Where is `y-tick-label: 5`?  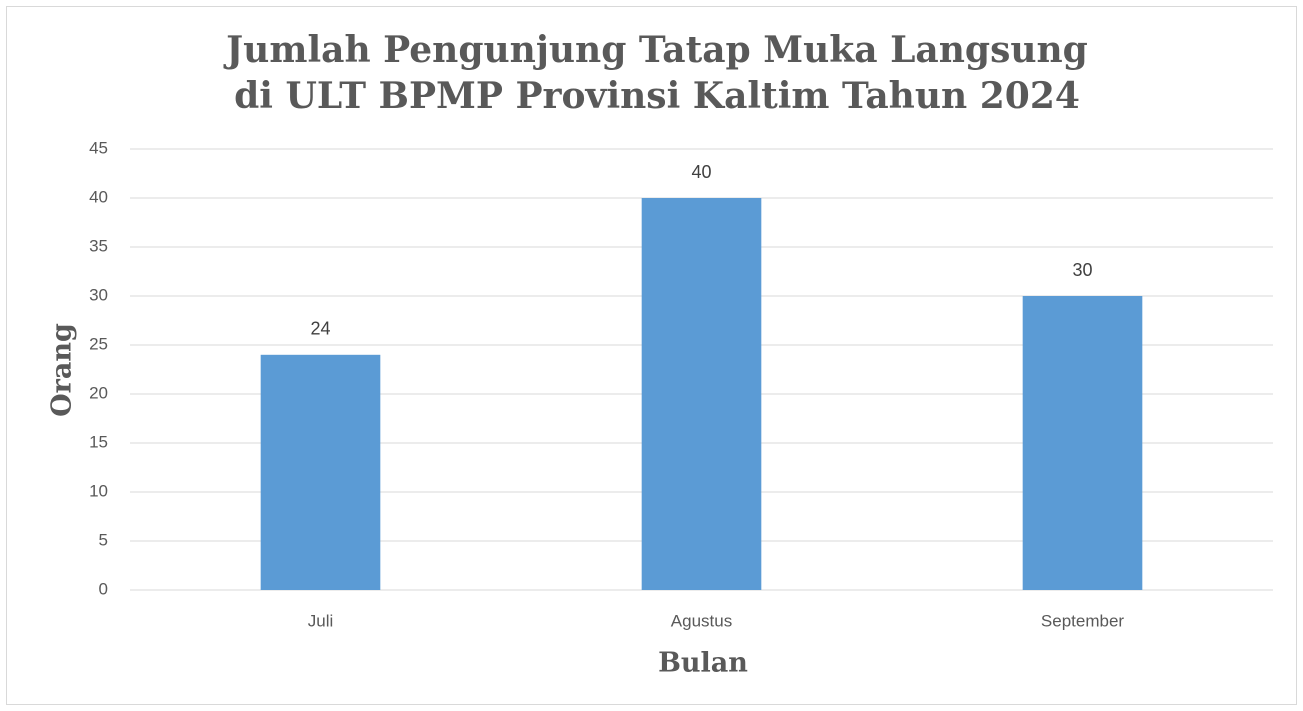 y-tick-label: 5 is located at coordinates (103, 539).